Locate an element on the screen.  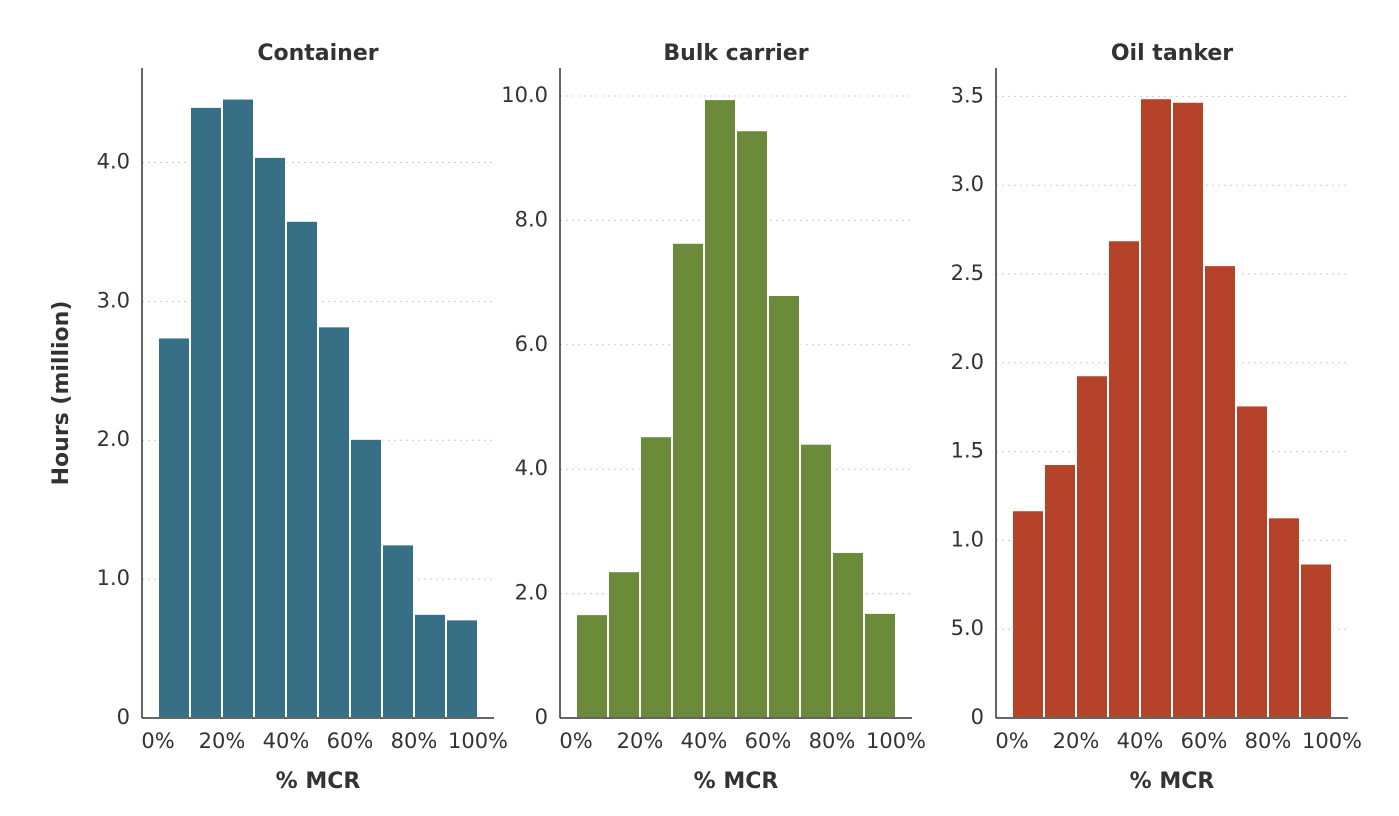
y-tick-label: 8.0 is located at coordinates (531, 219).